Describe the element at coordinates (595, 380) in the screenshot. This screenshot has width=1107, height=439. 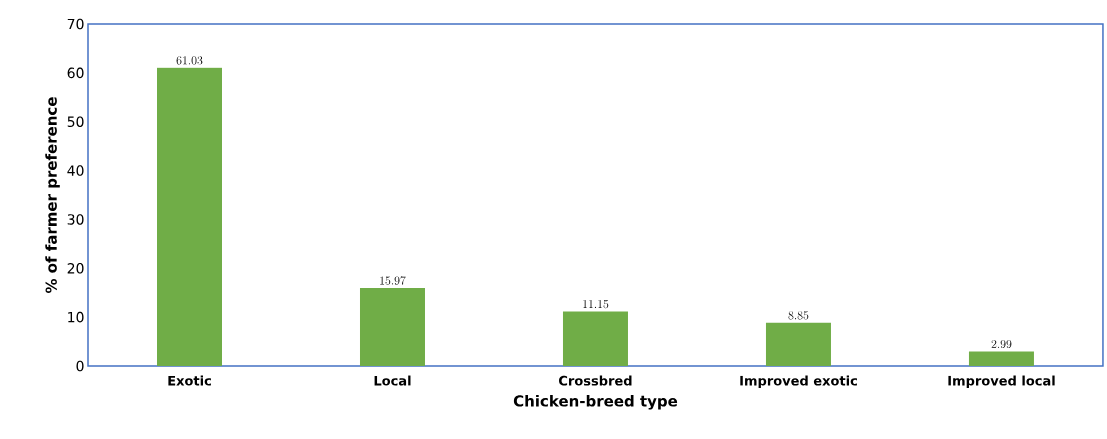
I see `x-tick-label: Crossbred` at that location.